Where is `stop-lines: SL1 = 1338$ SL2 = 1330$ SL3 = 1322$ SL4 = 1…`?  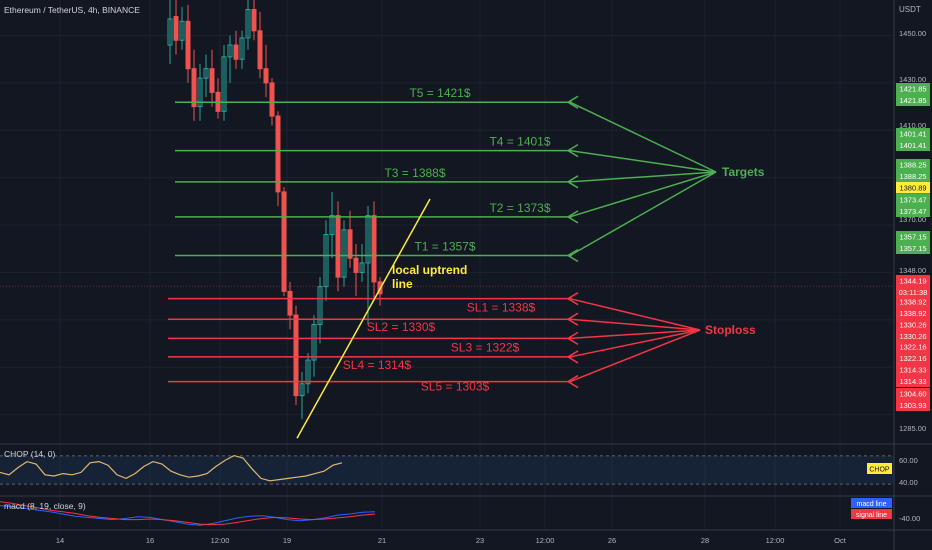 stop-lines: SL1 = 1338$ SL2 = 1330$ SL3 = 1322$ SL4 = 1… is located at coordinates (462, 343).